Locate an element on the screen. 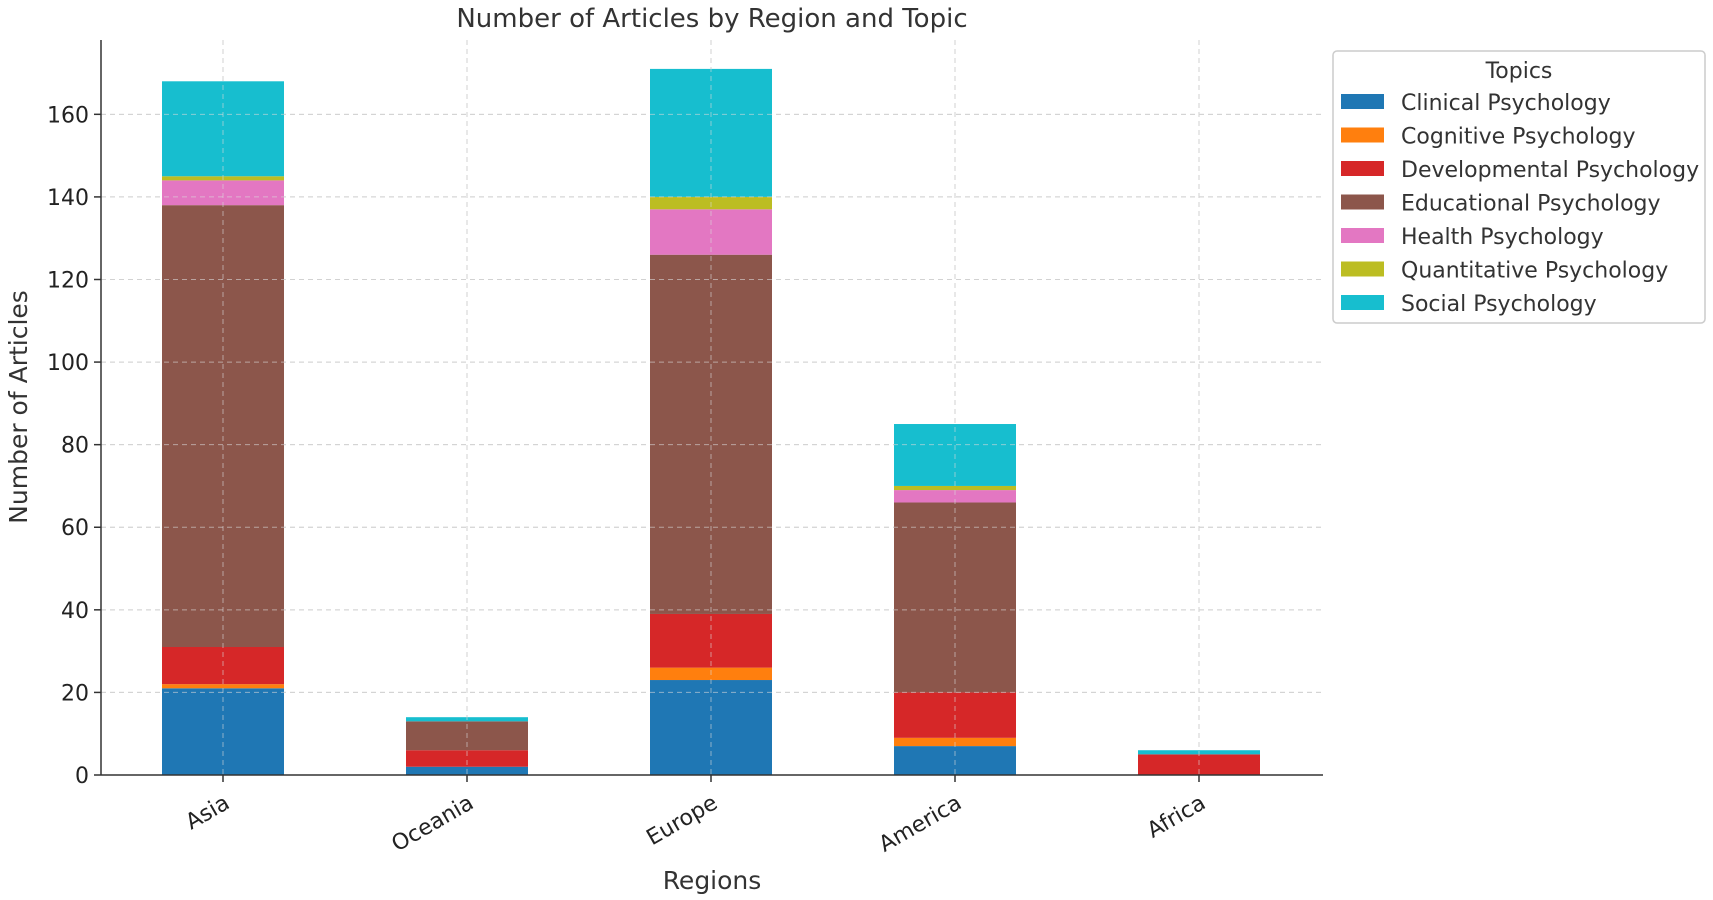  y-ticks: 0 20 40 60 80 100 120 140 160 is located at coordinates (74, 446).